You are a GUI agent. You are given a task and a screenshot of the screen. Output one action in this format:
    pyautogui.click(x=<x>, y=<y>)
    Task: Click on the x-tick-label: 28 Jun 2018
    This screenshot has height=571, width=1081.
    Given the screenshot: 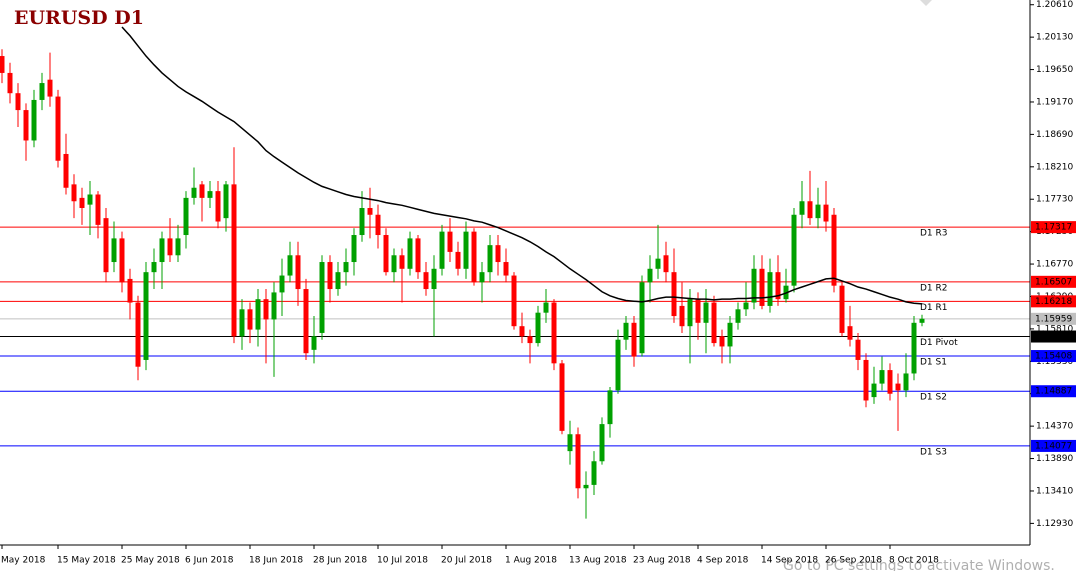 What is the action you would take?
    pyautogui.click(x=340, y=561)
    